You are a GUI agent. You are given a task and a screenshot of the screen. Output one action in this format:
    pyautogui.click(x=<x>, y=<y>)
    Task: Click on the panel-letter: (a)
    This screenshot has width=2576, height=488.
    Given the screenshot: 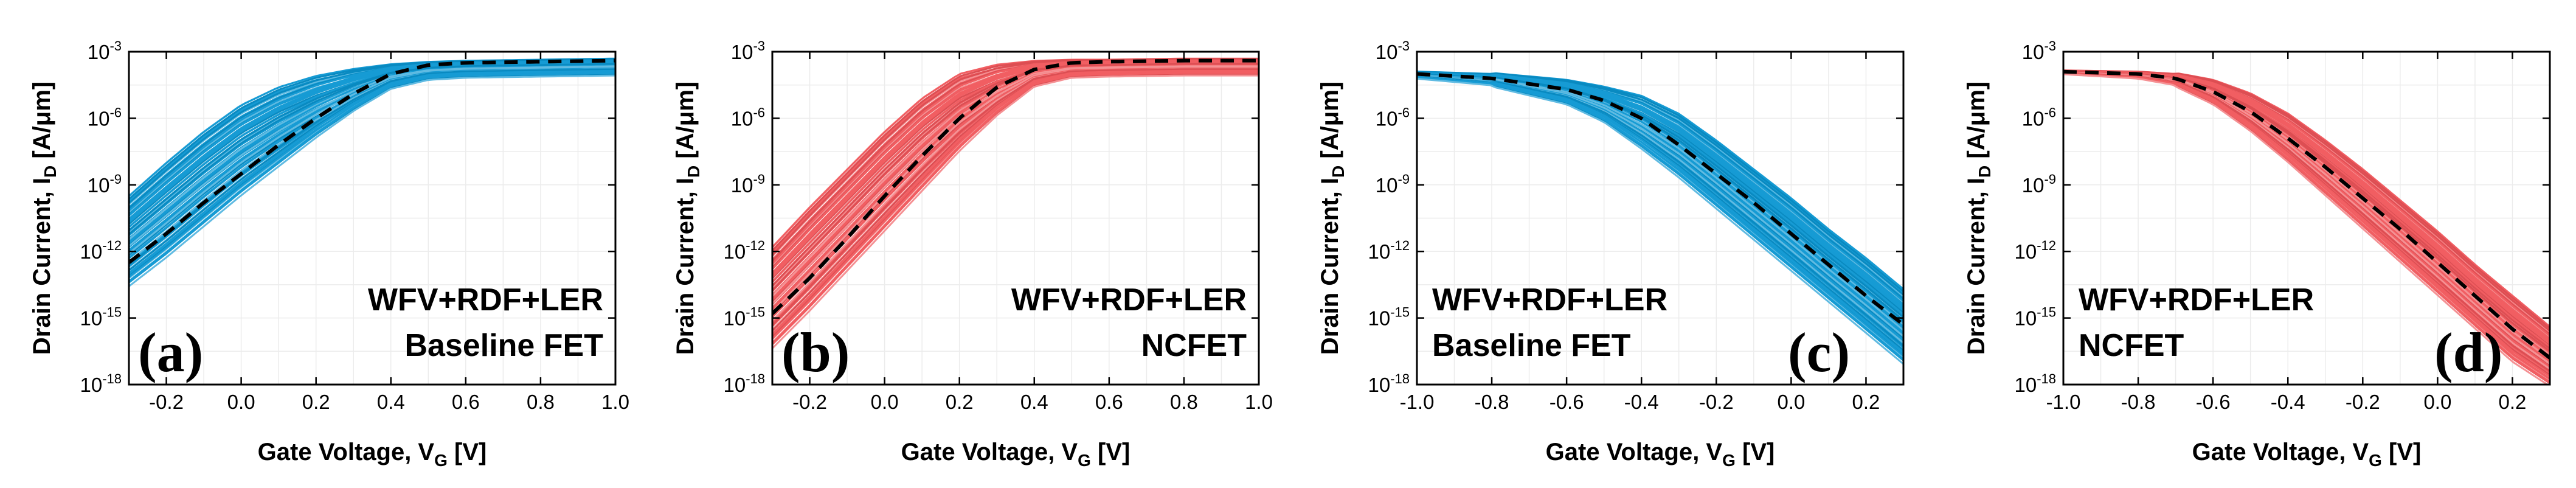 What is the action you would take?
    pyautogui.click(x=170, y=352)
    